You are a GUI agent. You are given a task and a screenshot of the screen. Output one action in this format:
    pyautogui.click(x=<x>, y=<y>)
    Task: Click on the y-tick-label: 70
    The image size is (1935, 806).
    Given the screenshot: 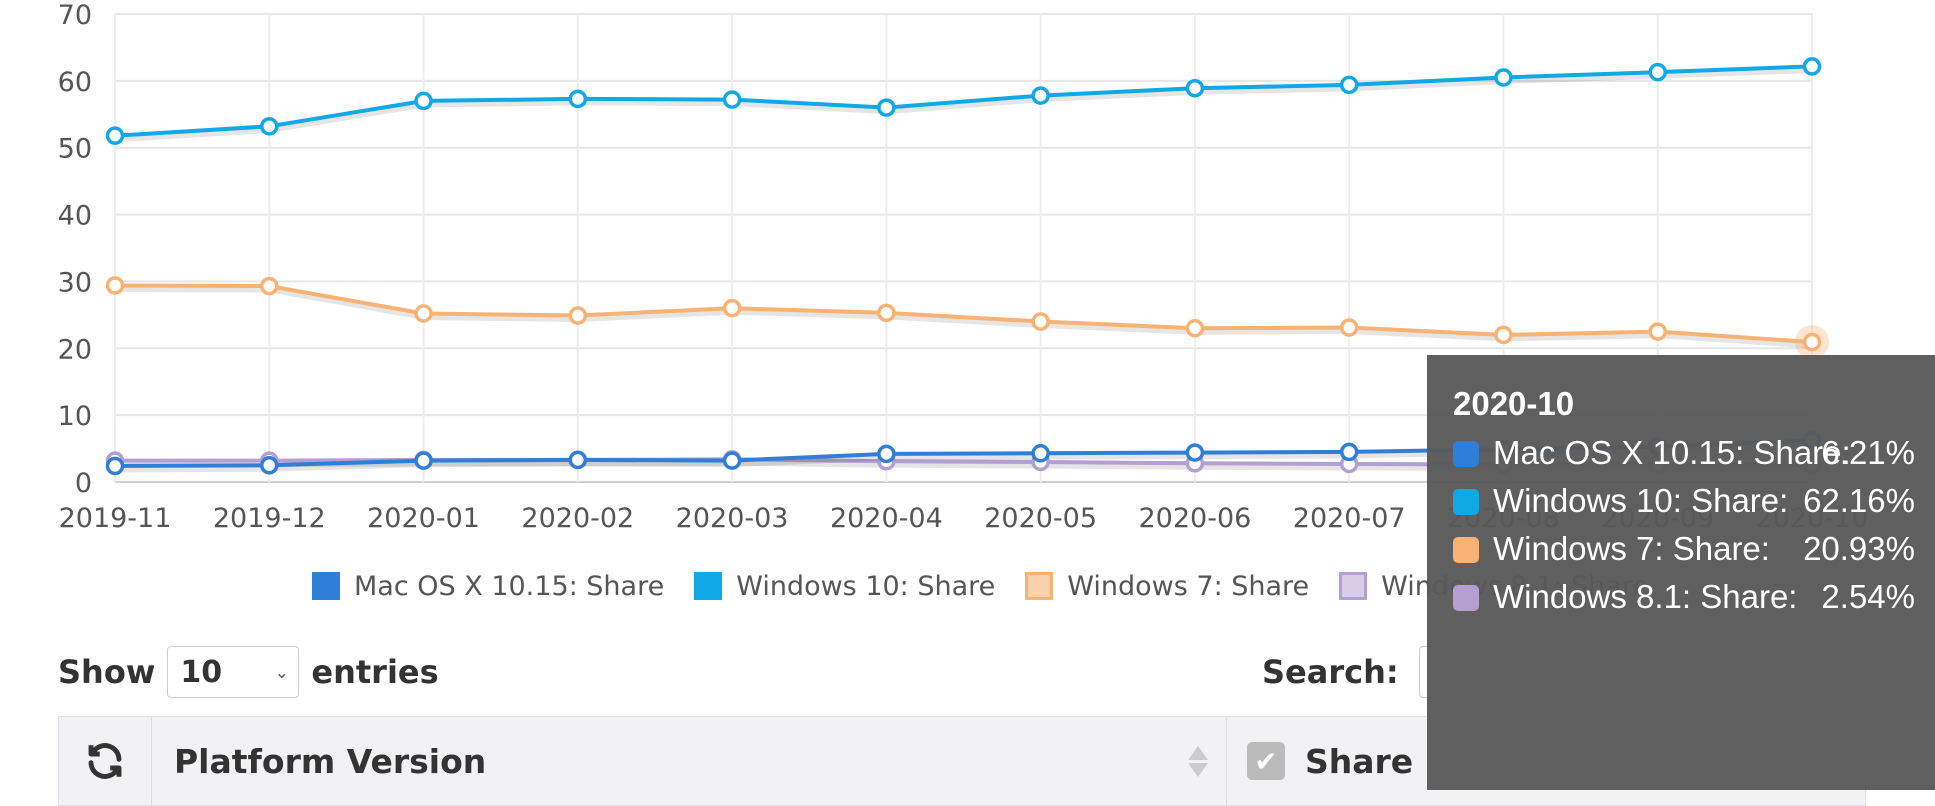 What is the action you would take?
    pyautogui.click(x=75, y=15)
    